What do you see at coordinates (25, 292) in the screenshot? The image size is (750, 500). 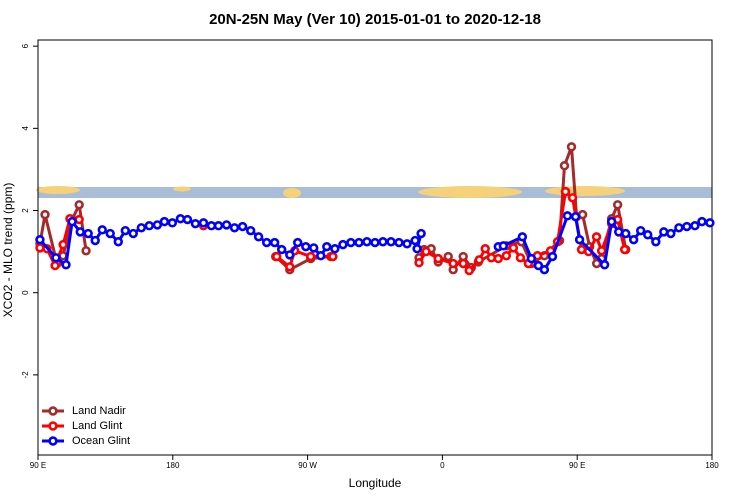 I see `y-tick-label: 0` at bounding box center [25, 292].